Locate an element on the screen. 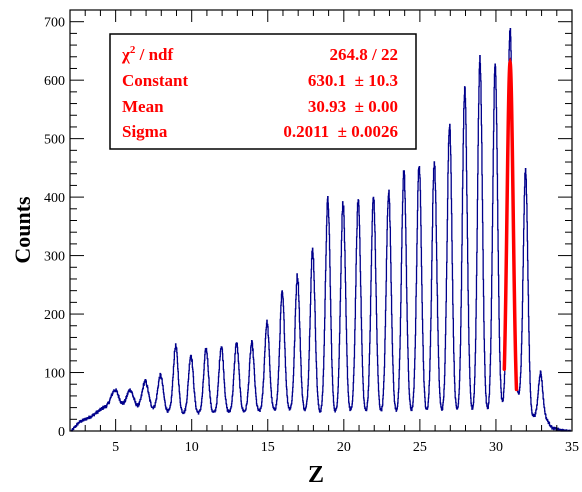  y-tick-label: 200 is located at coordinates (54, 315).